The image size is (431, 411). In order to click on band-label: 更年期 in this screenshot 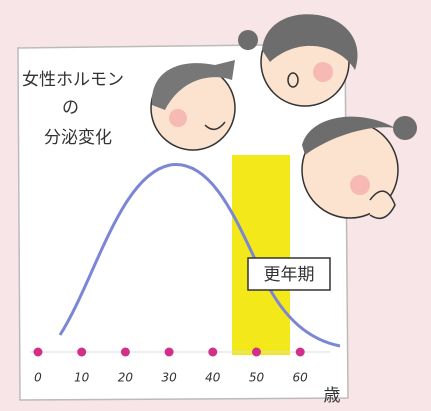, I will do `click(289, 275)`.